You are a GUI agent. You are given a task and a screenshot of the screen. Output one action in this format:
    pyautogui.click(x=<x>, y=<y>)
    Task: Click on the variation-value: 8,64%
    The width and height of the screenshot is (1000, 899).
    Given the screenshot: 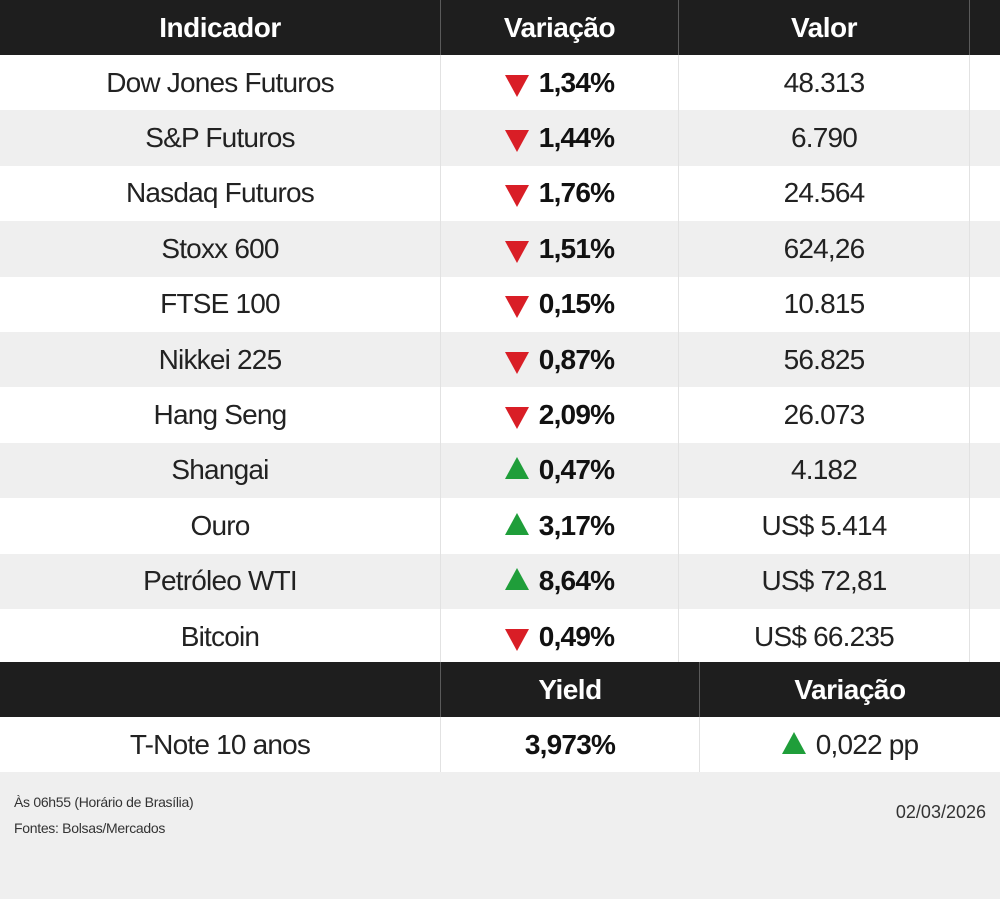 What is the action you would take?
    pyautogui.click(x=576, y=581)
    